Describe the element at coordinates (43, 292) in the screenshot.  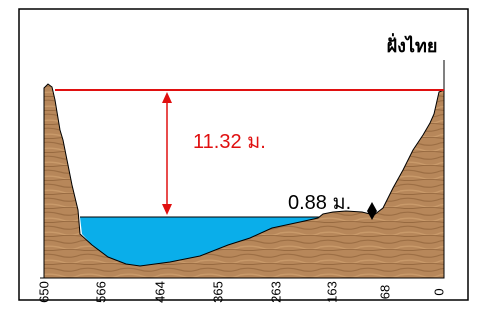
I see `x-tick-label: 650` at that location.